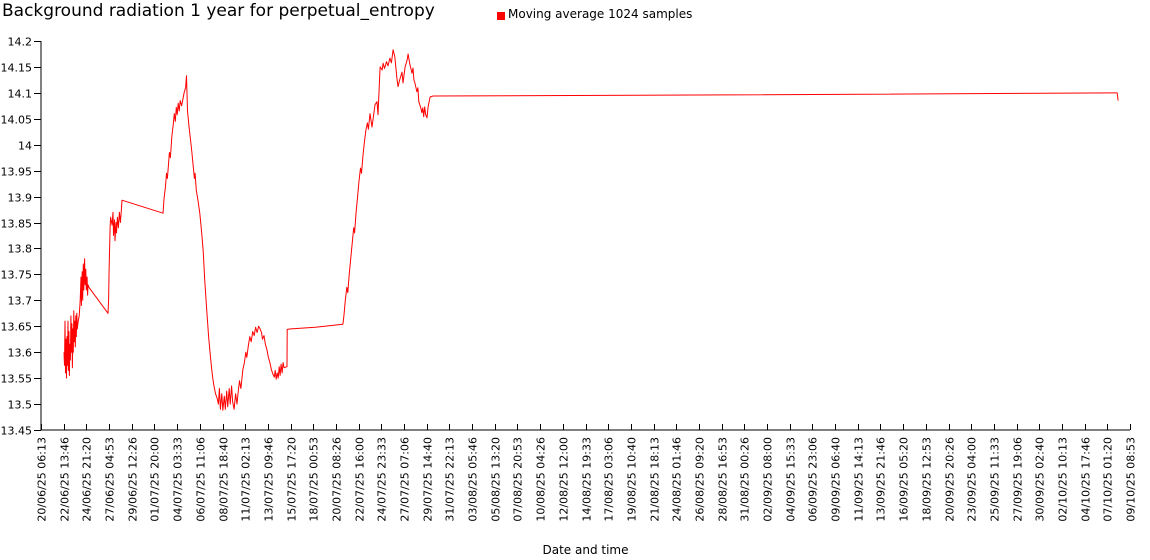 The width and height of the screenshot is (1150, 560). What do you see at coordinates (337, 479) in the screenshot?
I see `x-tick-label: 20/07/25 08:26` at bounding box center [337, 479].